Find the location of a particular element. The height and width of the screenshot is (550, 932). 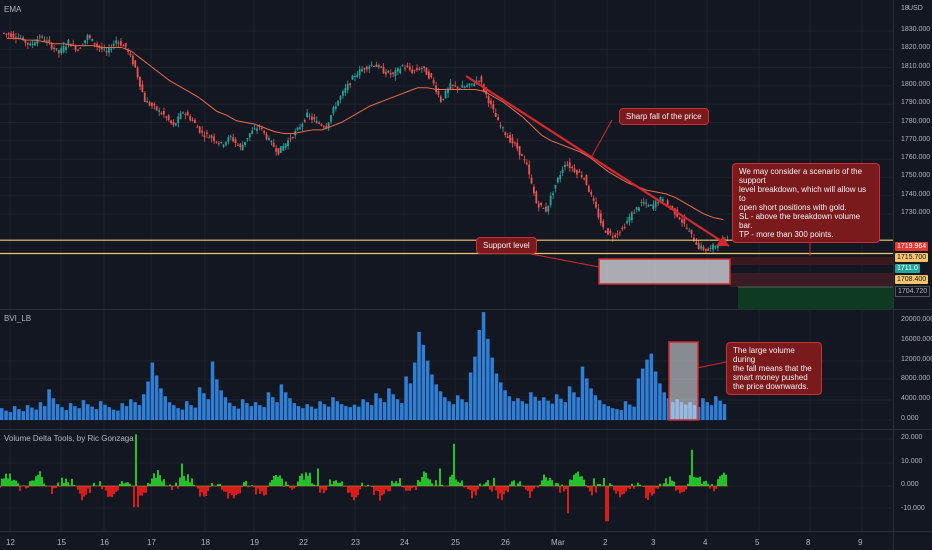

price-tick: 1830.000 is located at coordinates (916, 29).